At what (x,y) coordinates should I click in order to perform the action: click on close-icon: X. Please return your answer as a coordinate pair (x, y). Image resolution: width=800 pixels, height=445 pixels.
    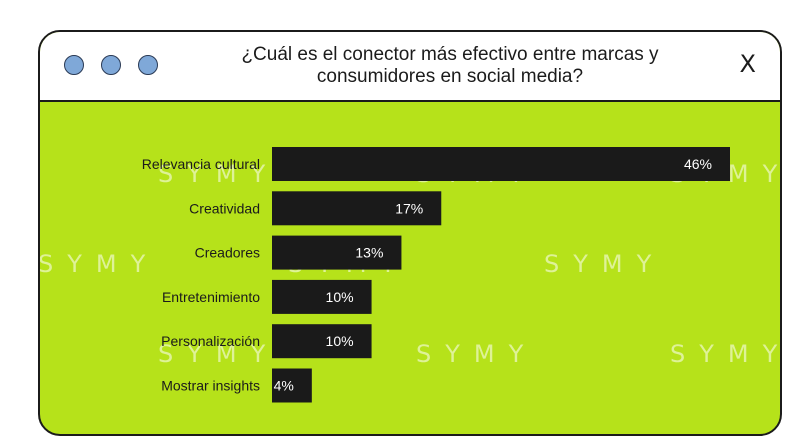
    Looking at the image, I should click on (747, 64).